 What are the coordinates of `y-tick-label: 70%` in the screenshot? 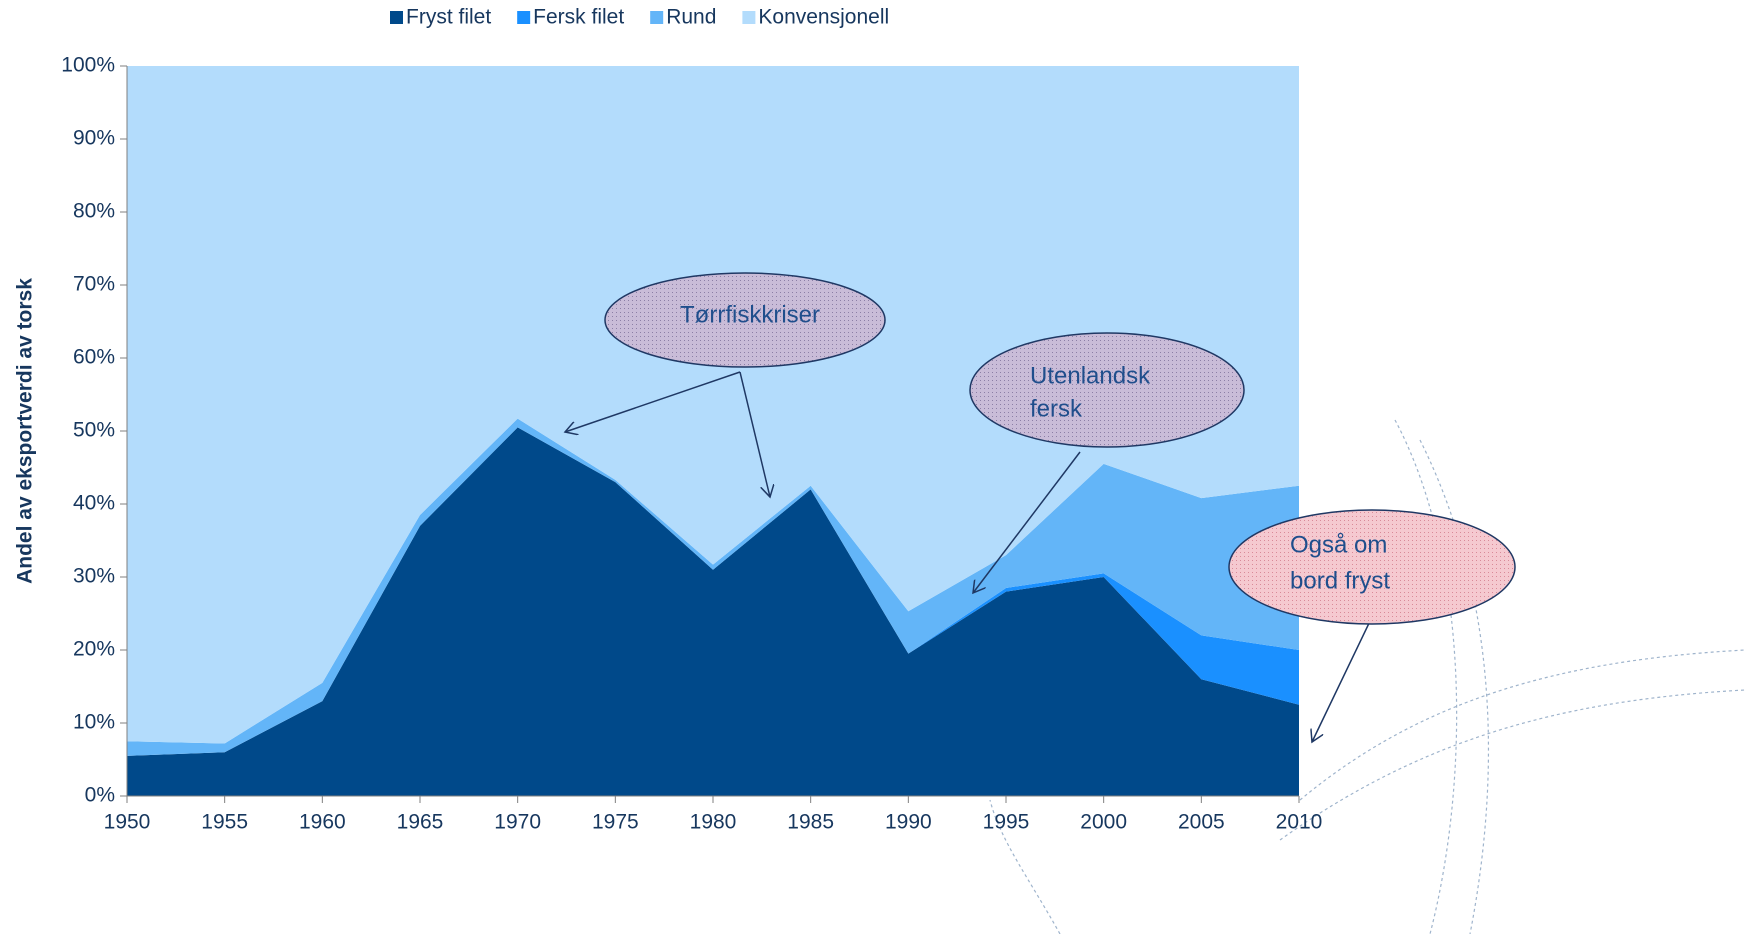 It's located at (94, 284).